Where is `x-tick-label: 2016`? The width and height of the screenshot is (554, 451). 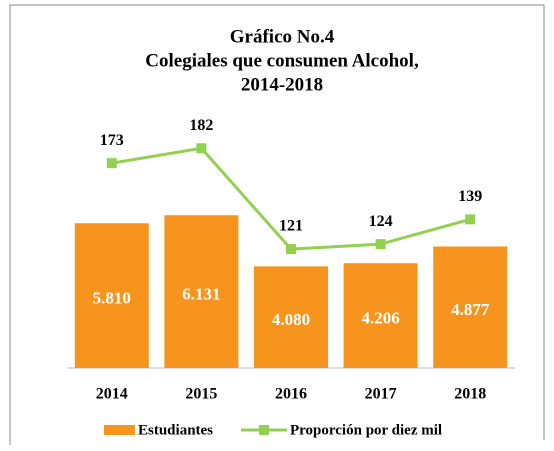 x-tick-label: 2016 is located at coordinates (291, 394).